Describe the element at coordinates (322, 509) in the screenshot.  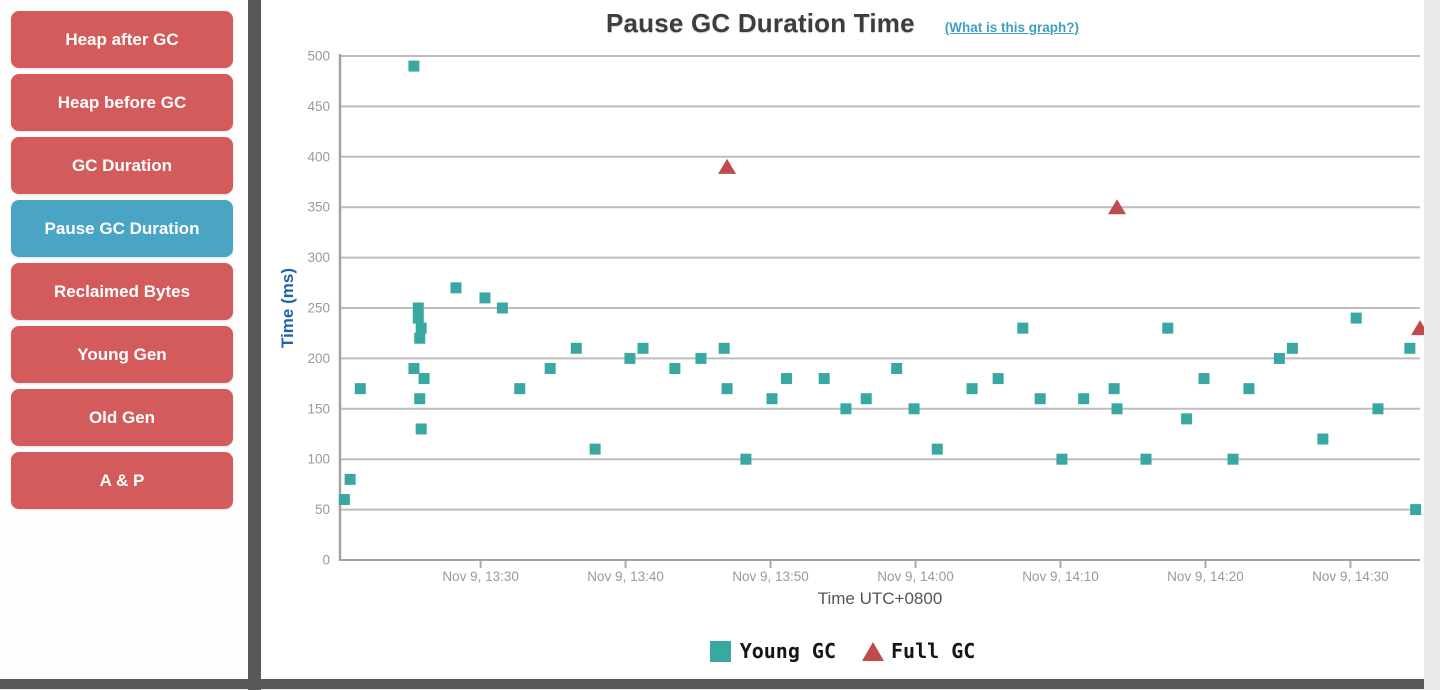
I see `y-tick-label-50: 50` at that location.